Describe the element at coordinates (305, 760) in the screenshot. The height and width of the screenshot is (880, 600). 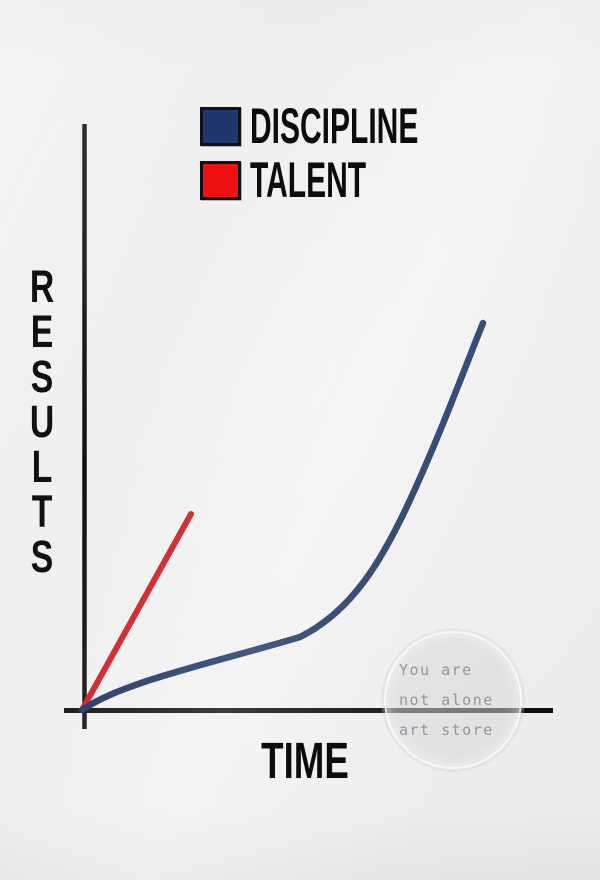
I see `x-axis-label: TIME` at that location.